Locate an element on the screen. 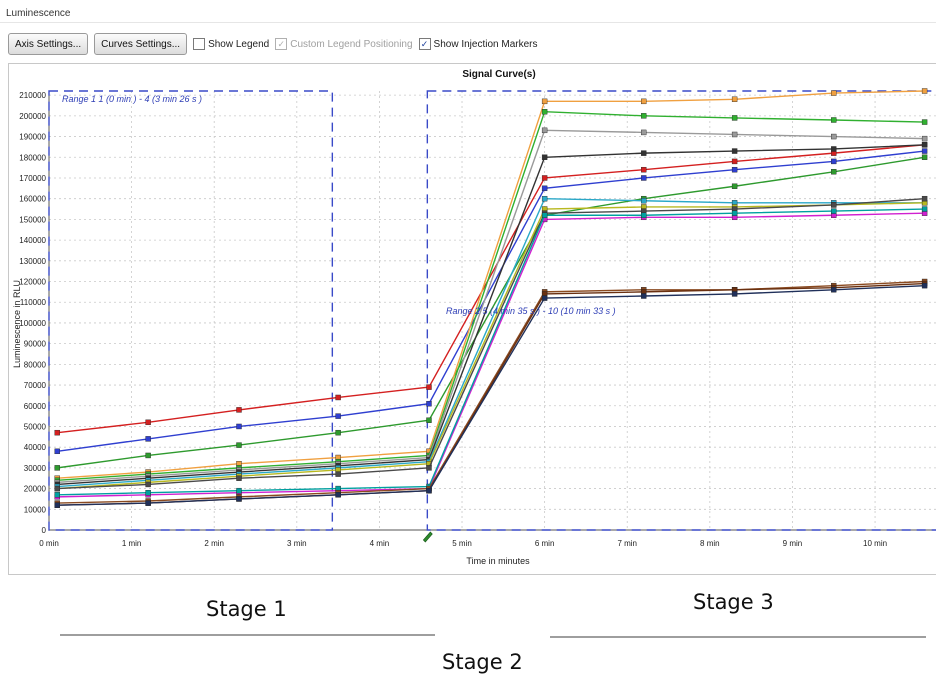 This screenshot has width=936, height=691. window-title: Luminescence is located at coordinates (38, 13).